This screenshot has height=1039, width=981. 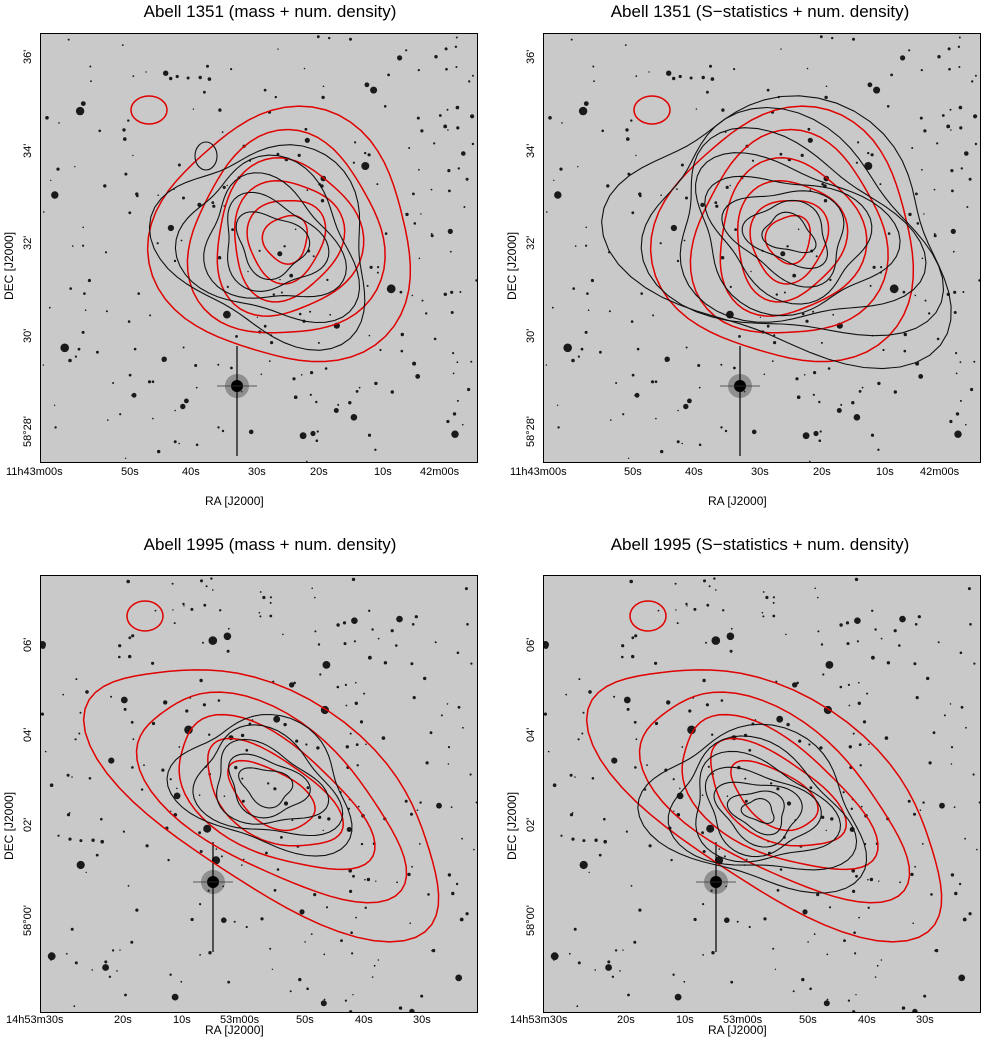 What do you see at coordinates (257, 472) in the screenshot?
I see `x-tick-label: 30s` at bounding box center [257, 472].